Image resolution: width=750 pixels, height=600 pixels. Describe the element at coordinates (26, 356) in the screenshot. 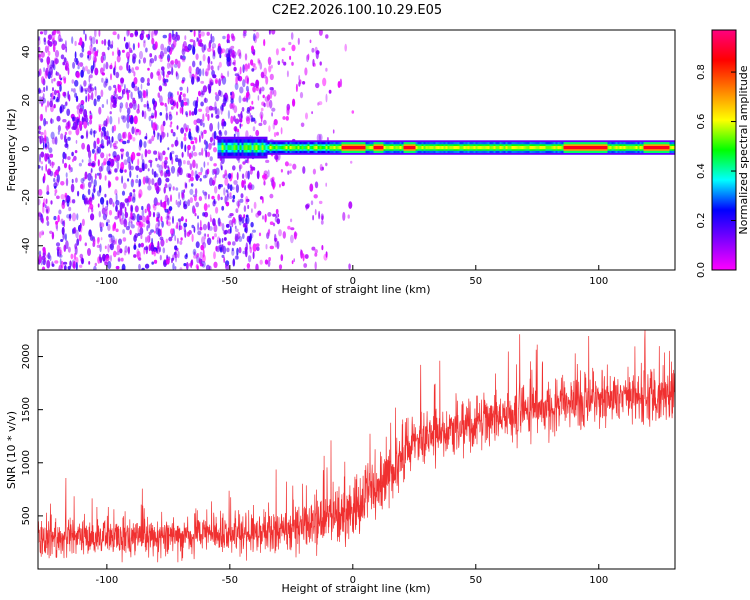

I see `snr-ytick-label: 2000` at that location.